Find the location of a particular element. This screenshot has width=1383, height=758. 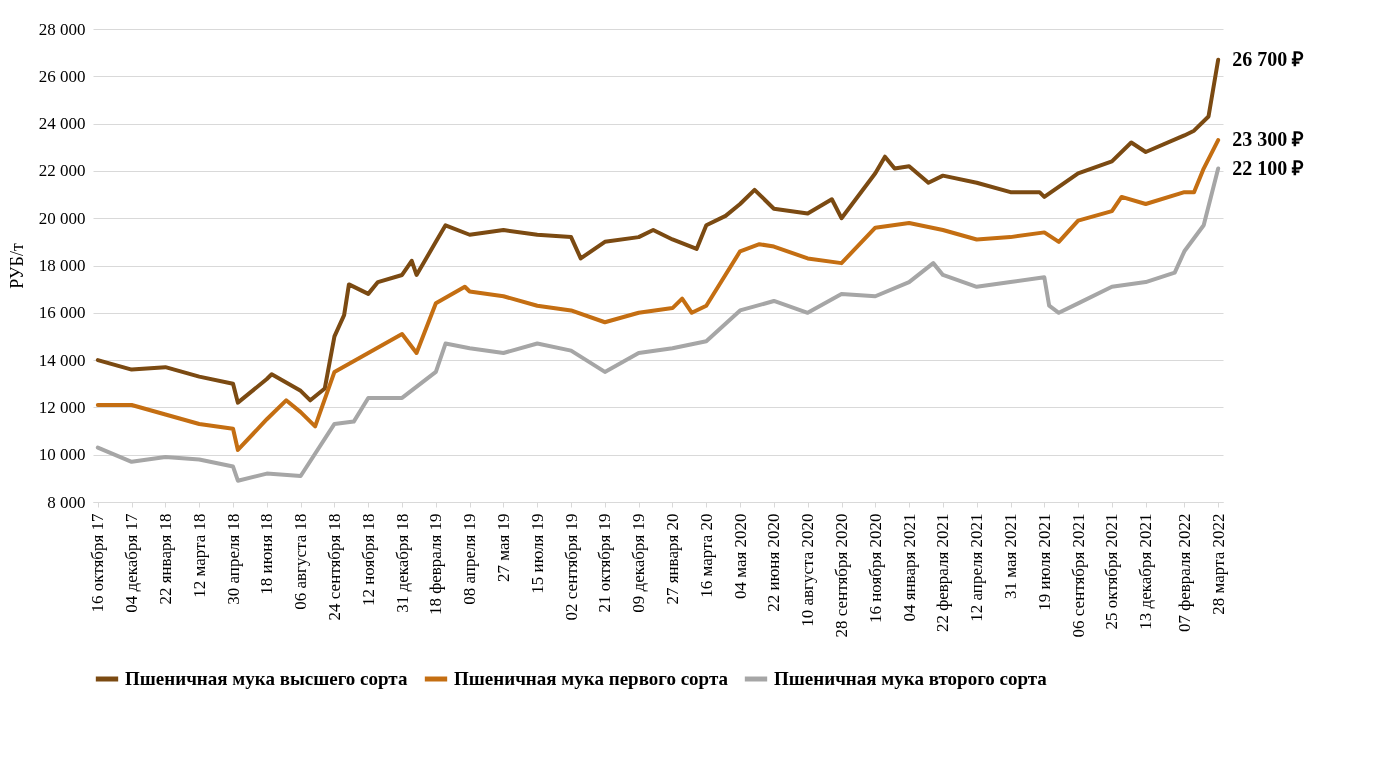

x-tick-label: 04 мая 2020 is located at coordinates (740, 556).